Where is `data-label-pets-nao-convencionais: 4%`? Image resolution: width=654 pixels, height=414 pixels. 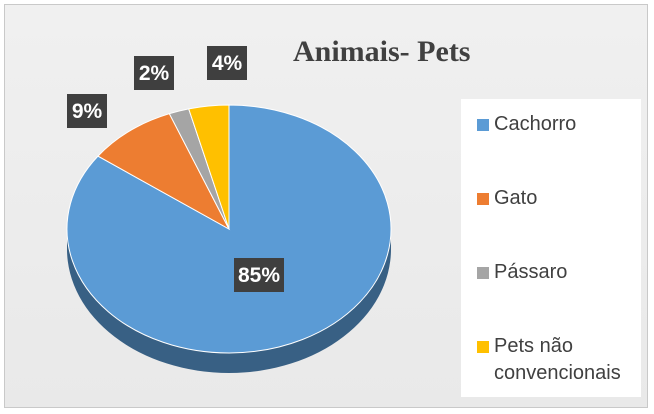 data-label-pets-nao-convencionais: 4% is located at coordinates (227, 63).